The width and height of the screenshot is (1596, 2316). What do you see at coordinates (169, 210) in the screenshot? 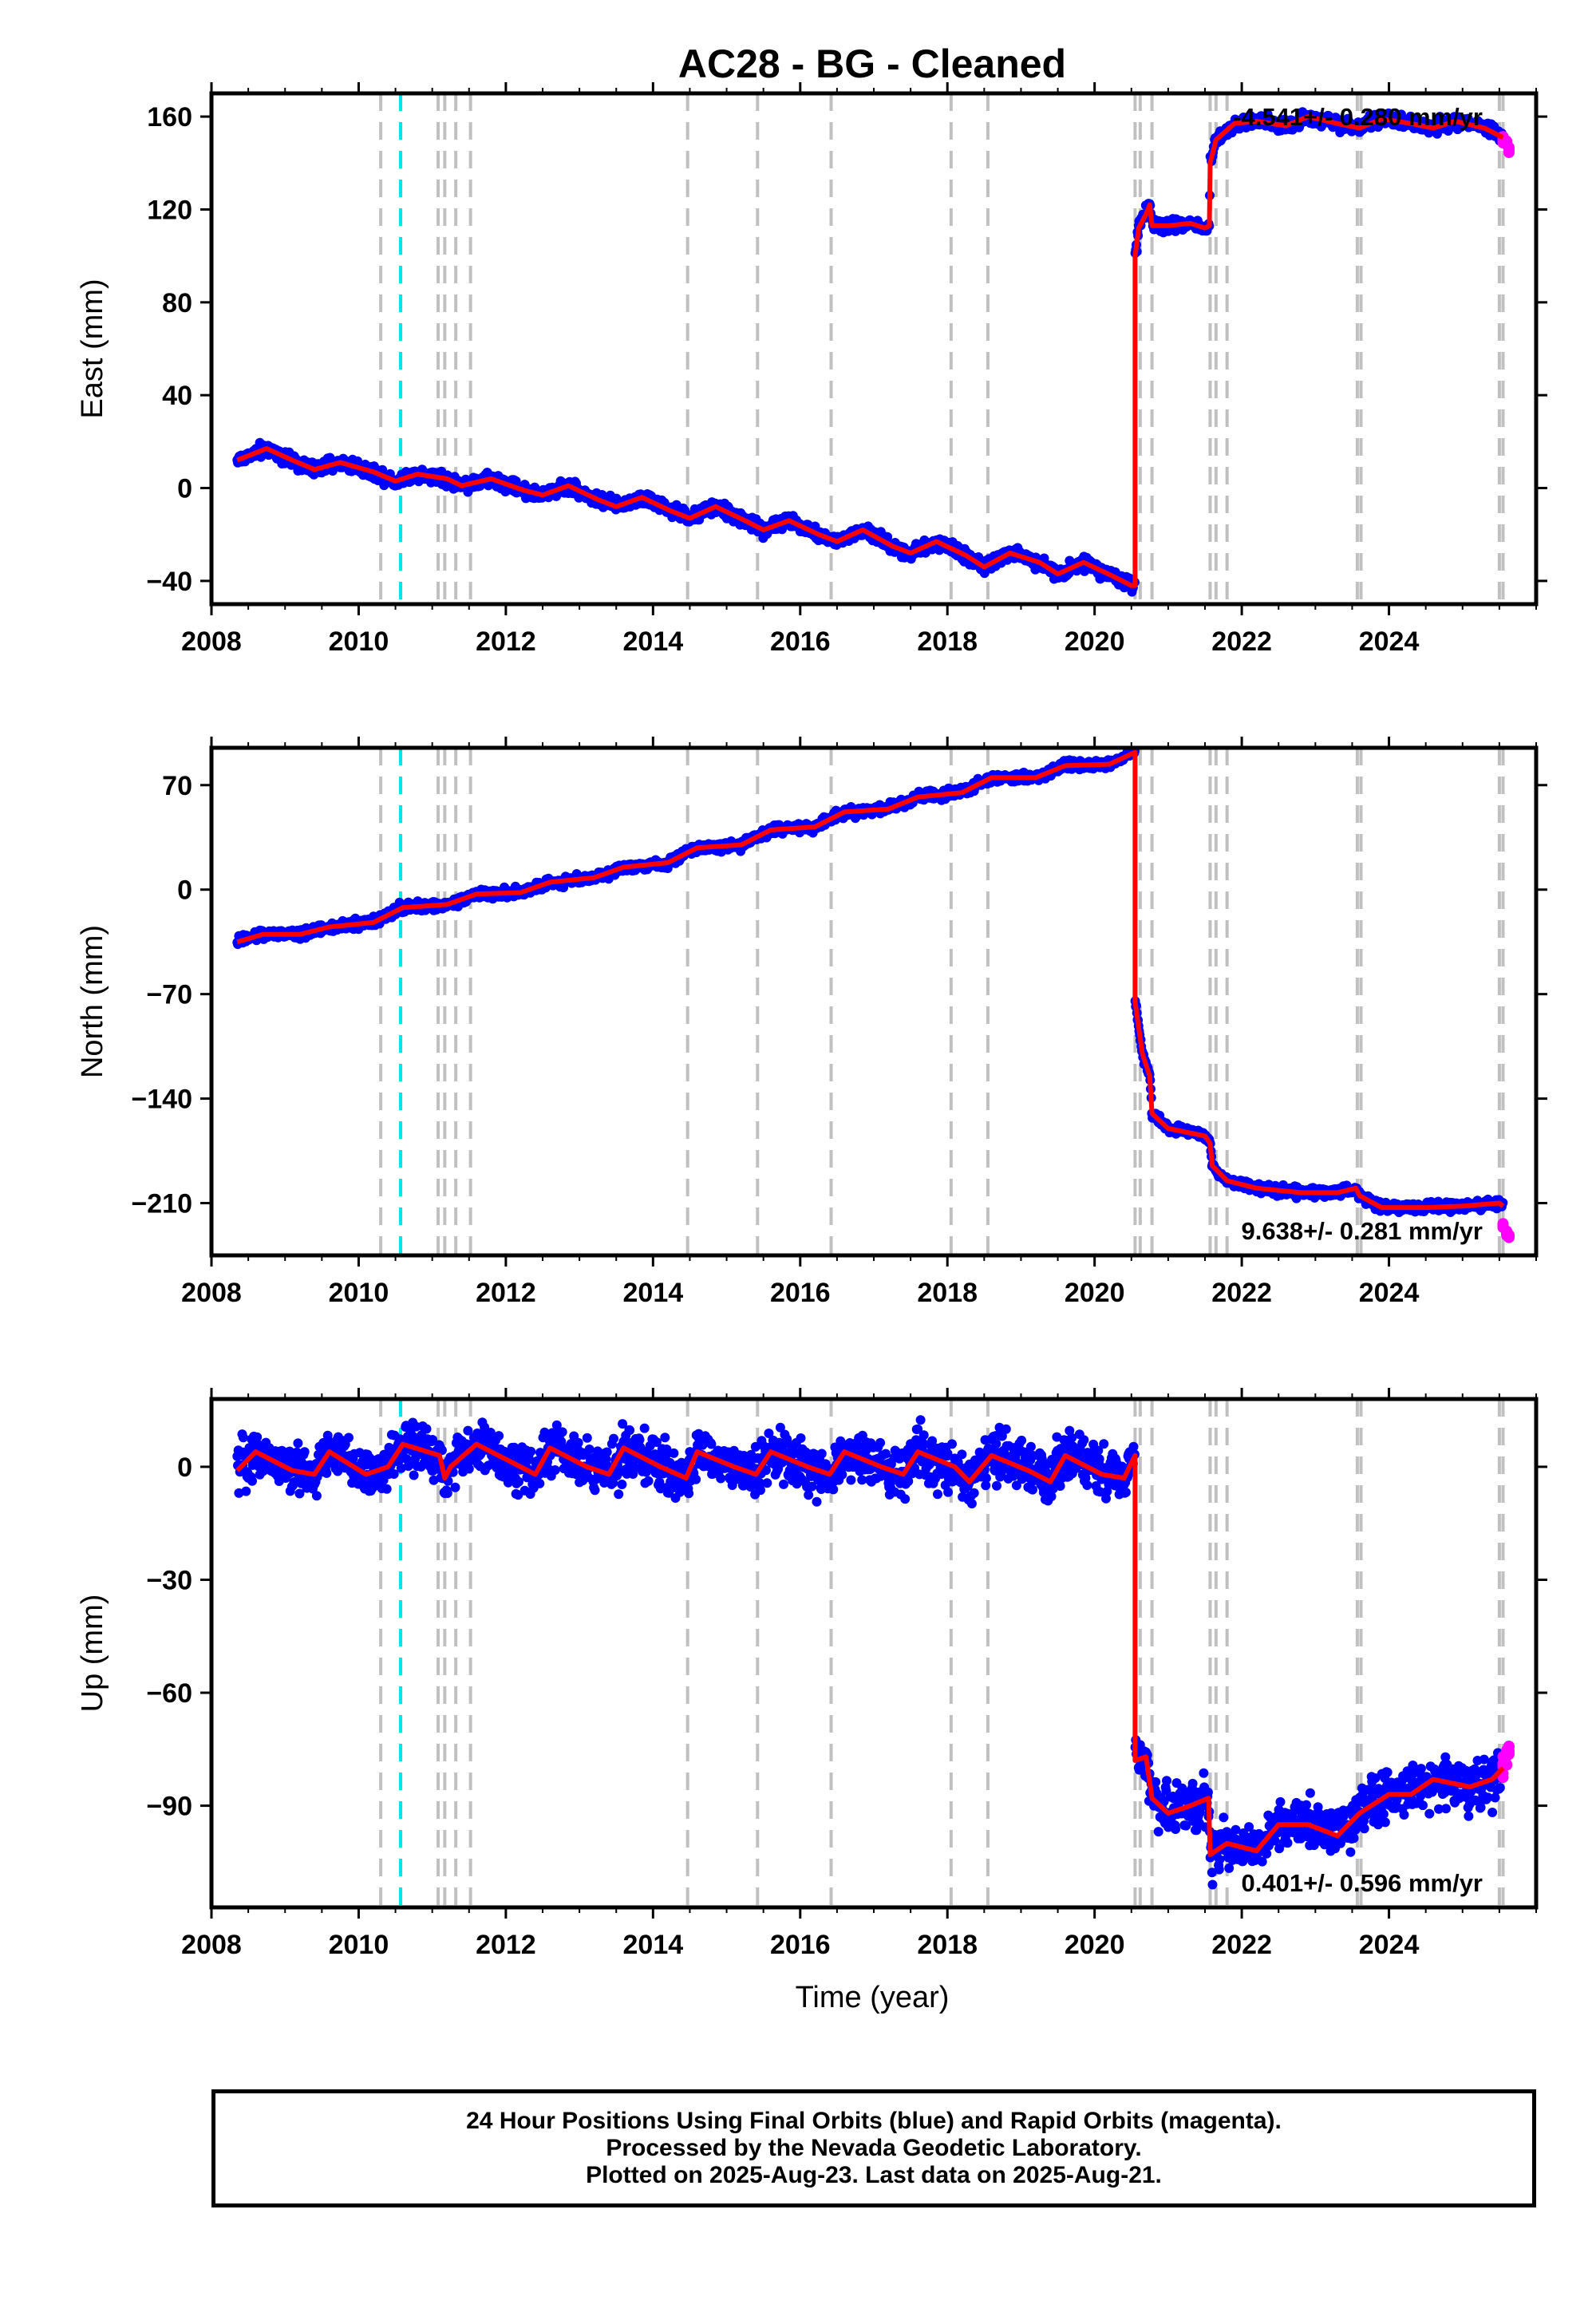
I see `y-tick-label: 120` at bounding box center [169, 210].